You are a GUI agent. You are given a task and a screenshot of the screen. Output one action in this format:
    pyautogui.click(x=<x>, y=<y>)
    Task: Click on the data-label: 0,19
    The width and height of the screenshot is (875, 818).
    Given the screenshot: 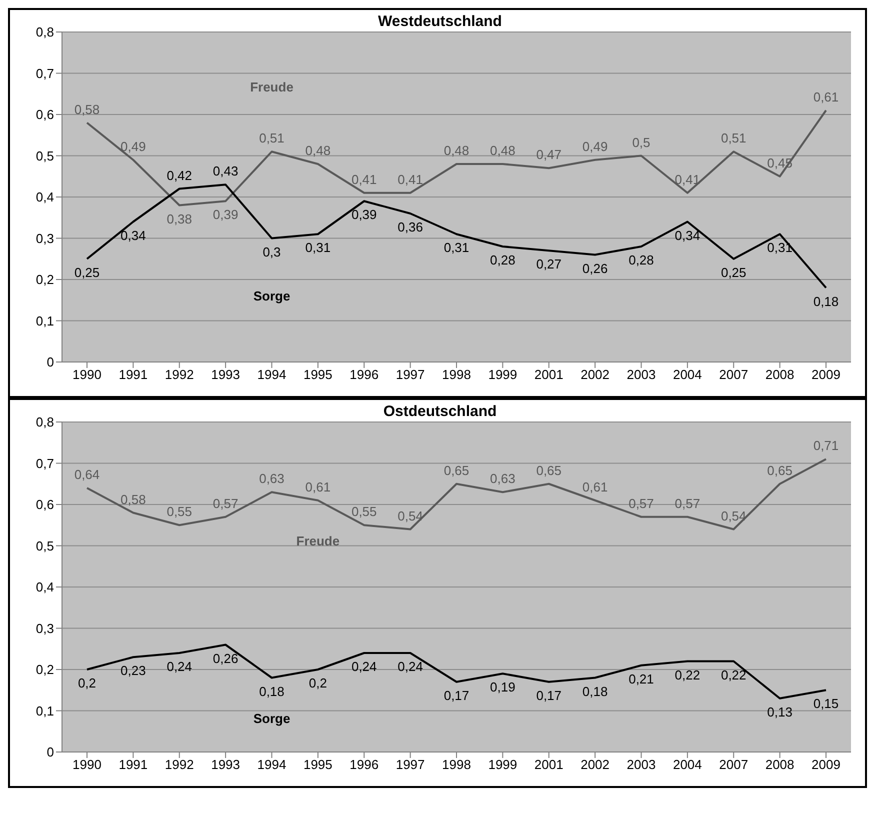 What is the action you would take?
    pyautogui.click(x=503, y=687)
    